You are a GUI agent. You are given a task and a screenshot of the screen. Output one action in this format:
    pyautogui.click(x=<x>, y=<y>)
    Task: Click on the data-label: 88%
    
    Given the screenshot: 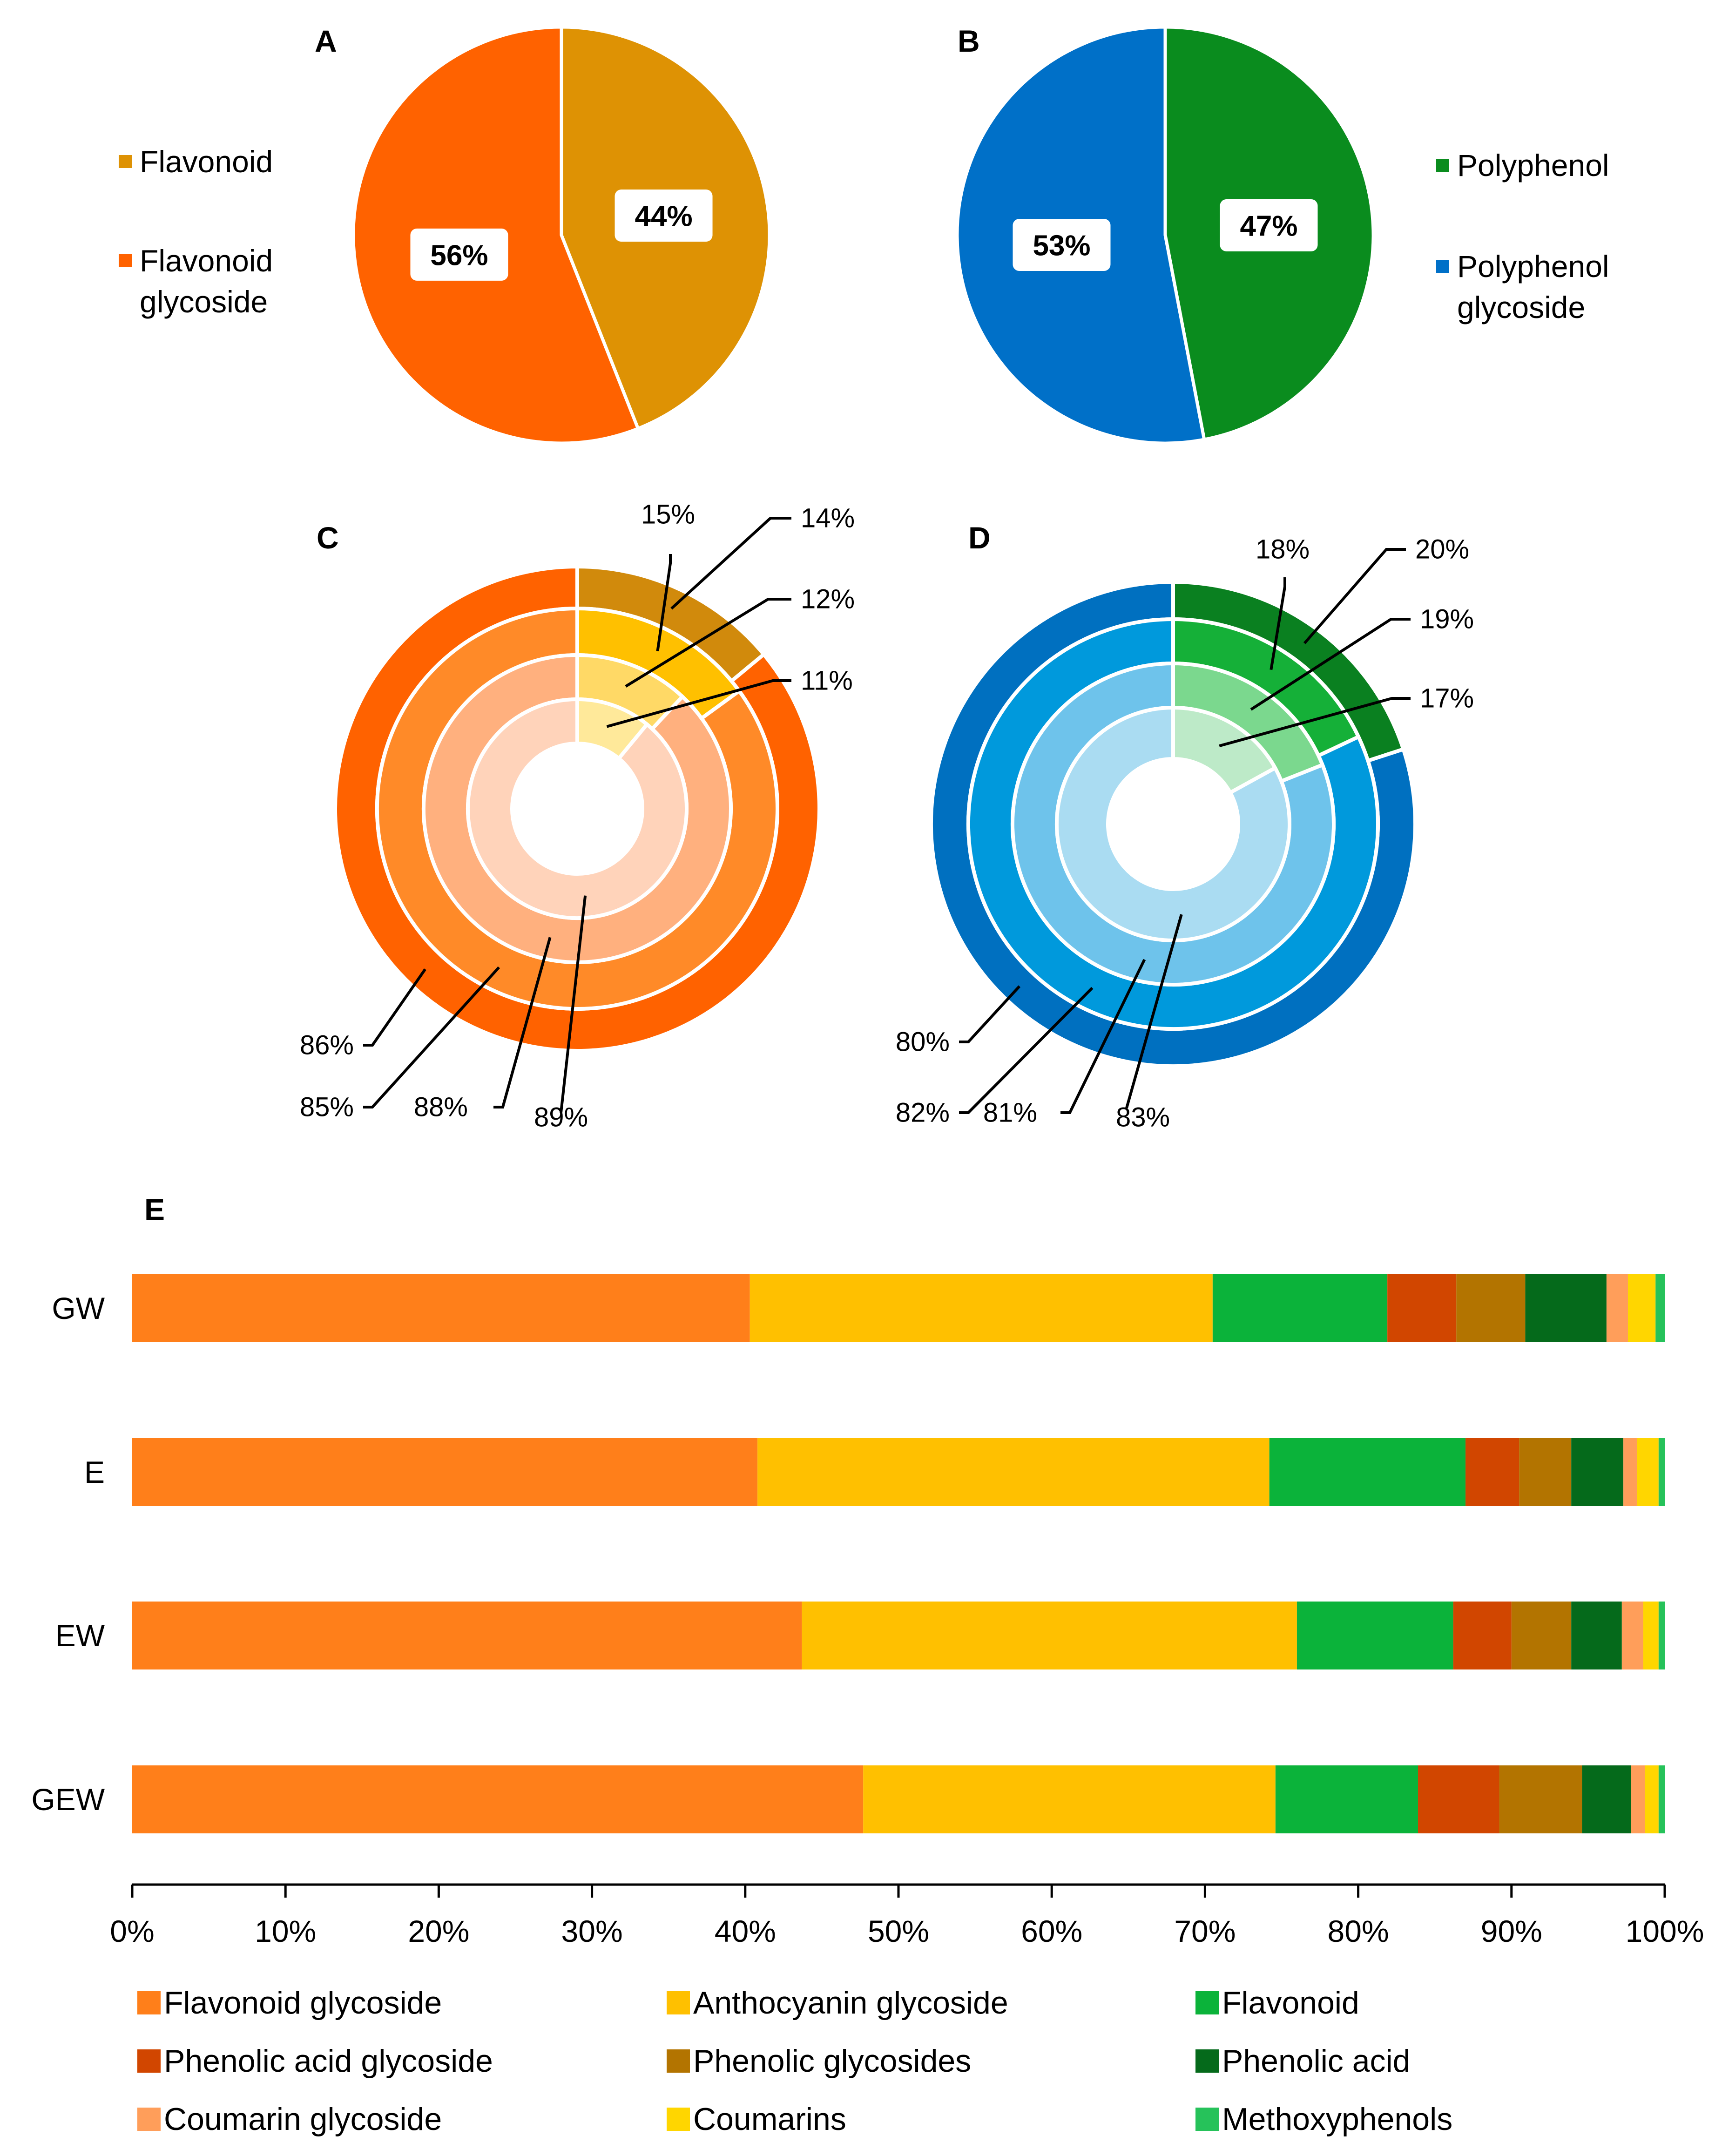 What is the action you would take?
    pyautogui.click(x=441, y=1107)
    